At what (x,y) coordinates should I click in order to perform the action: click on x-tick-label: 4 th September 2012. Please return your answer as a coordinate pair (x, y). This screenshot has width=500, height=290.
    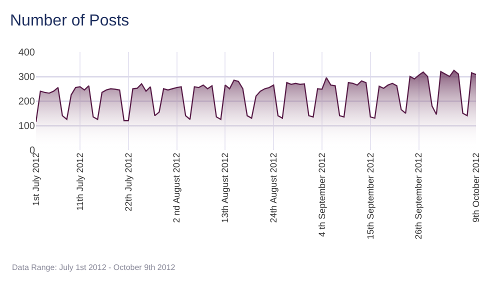
    Looking at the image, I should click on (321, 194).